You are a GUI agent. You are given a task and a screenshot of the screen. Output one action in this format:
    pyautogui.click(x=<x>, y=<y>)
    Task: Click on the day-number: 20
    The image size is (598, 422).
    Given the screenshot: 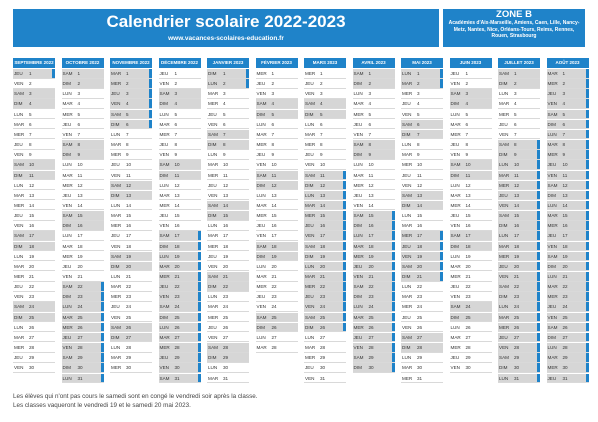 What is the action you would take?
    pyautogui.click(x=323, y=266)
    